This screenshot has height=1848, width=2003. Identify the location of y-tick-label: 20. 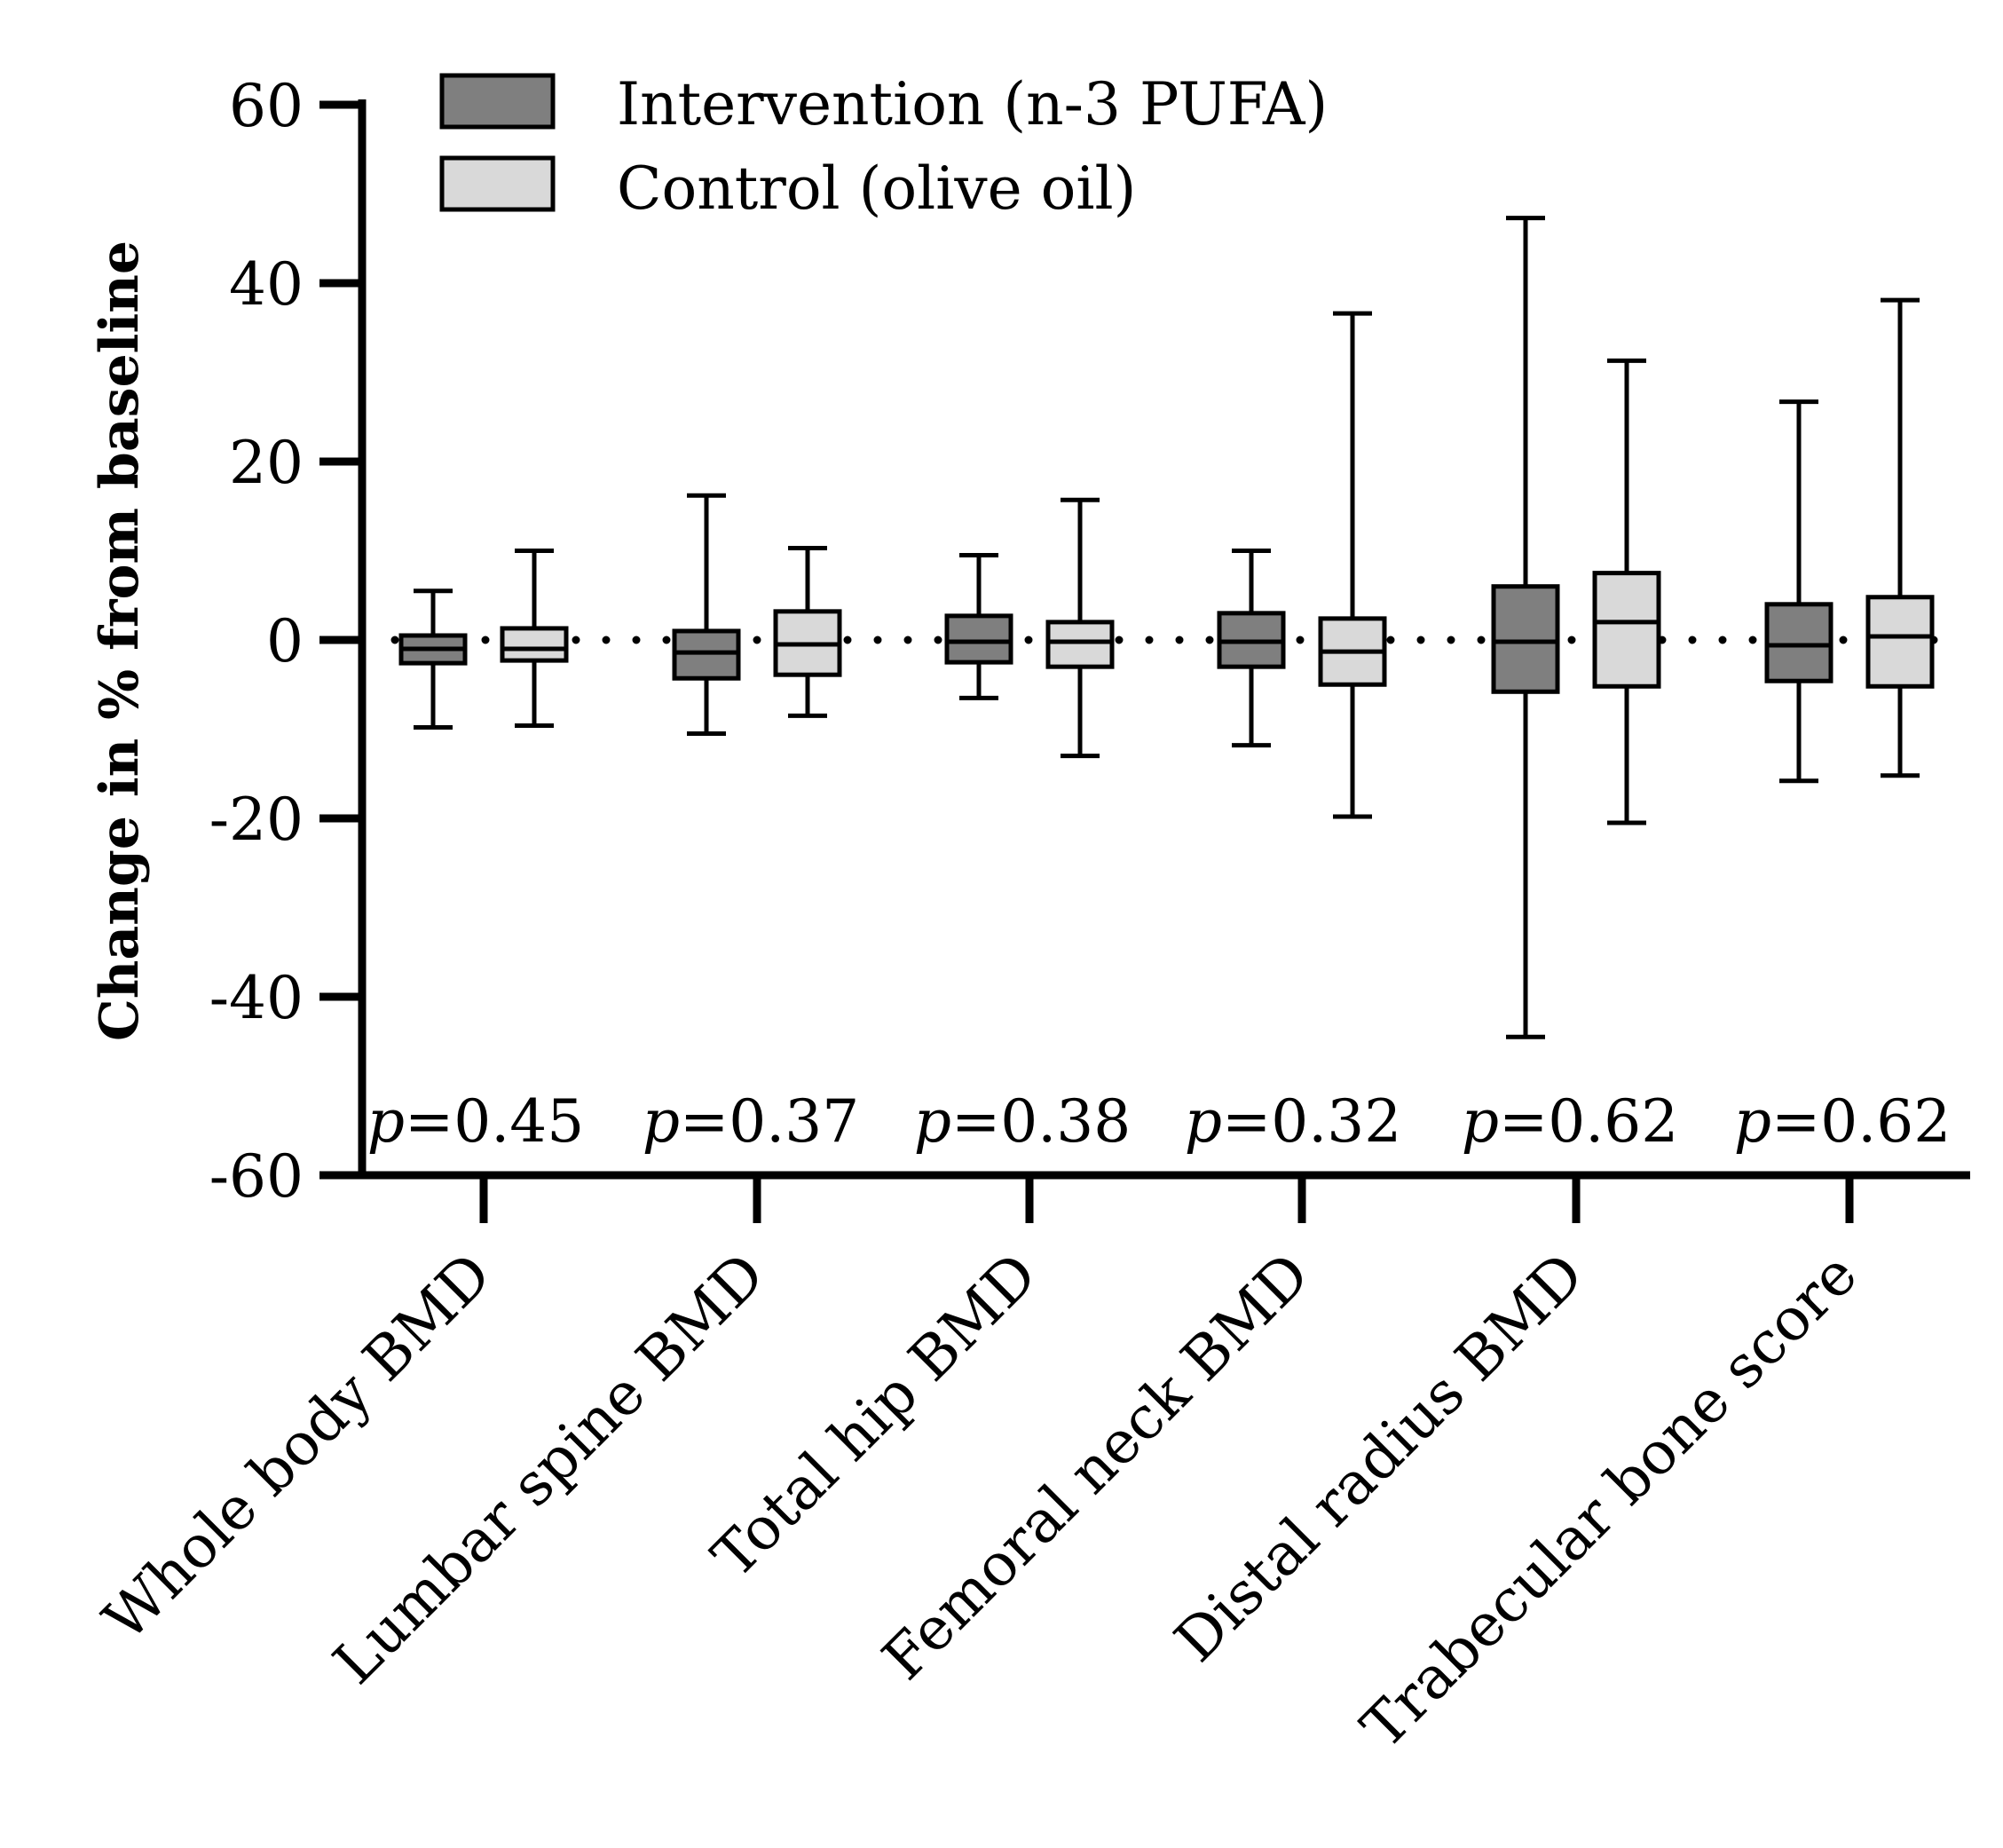
(266, 463).